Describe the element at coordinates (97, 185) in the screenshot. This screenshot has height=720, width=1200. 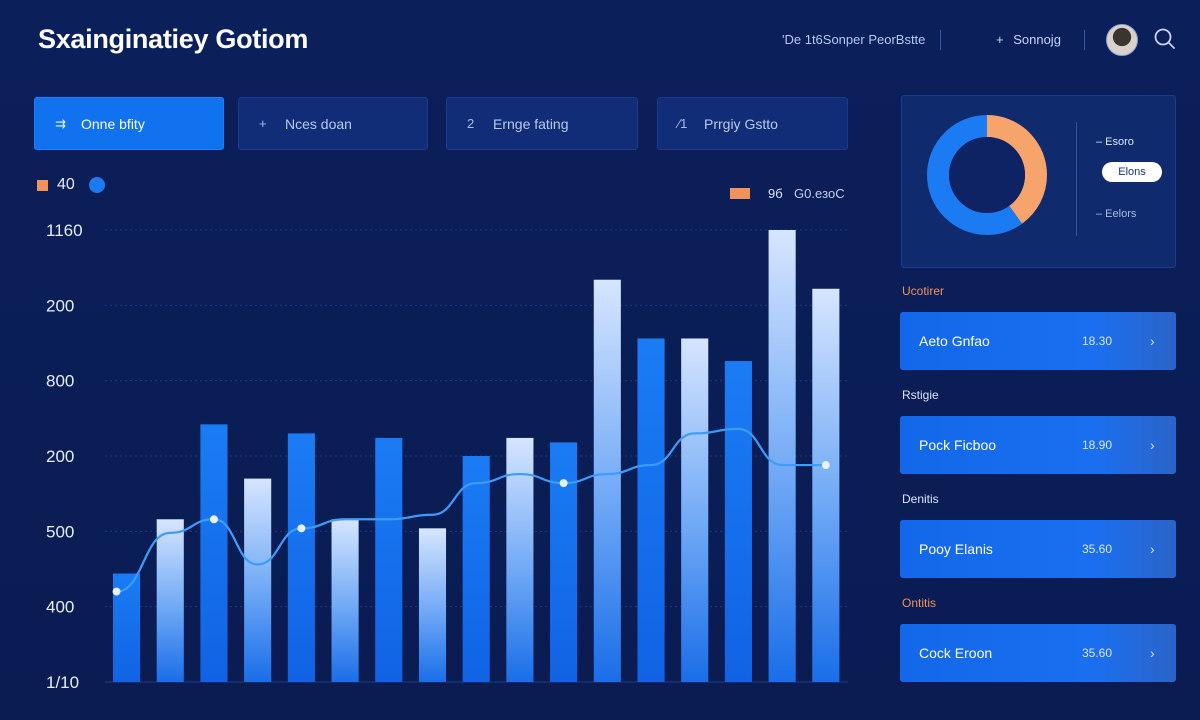
I see `legend-swatch-blue` at that location.